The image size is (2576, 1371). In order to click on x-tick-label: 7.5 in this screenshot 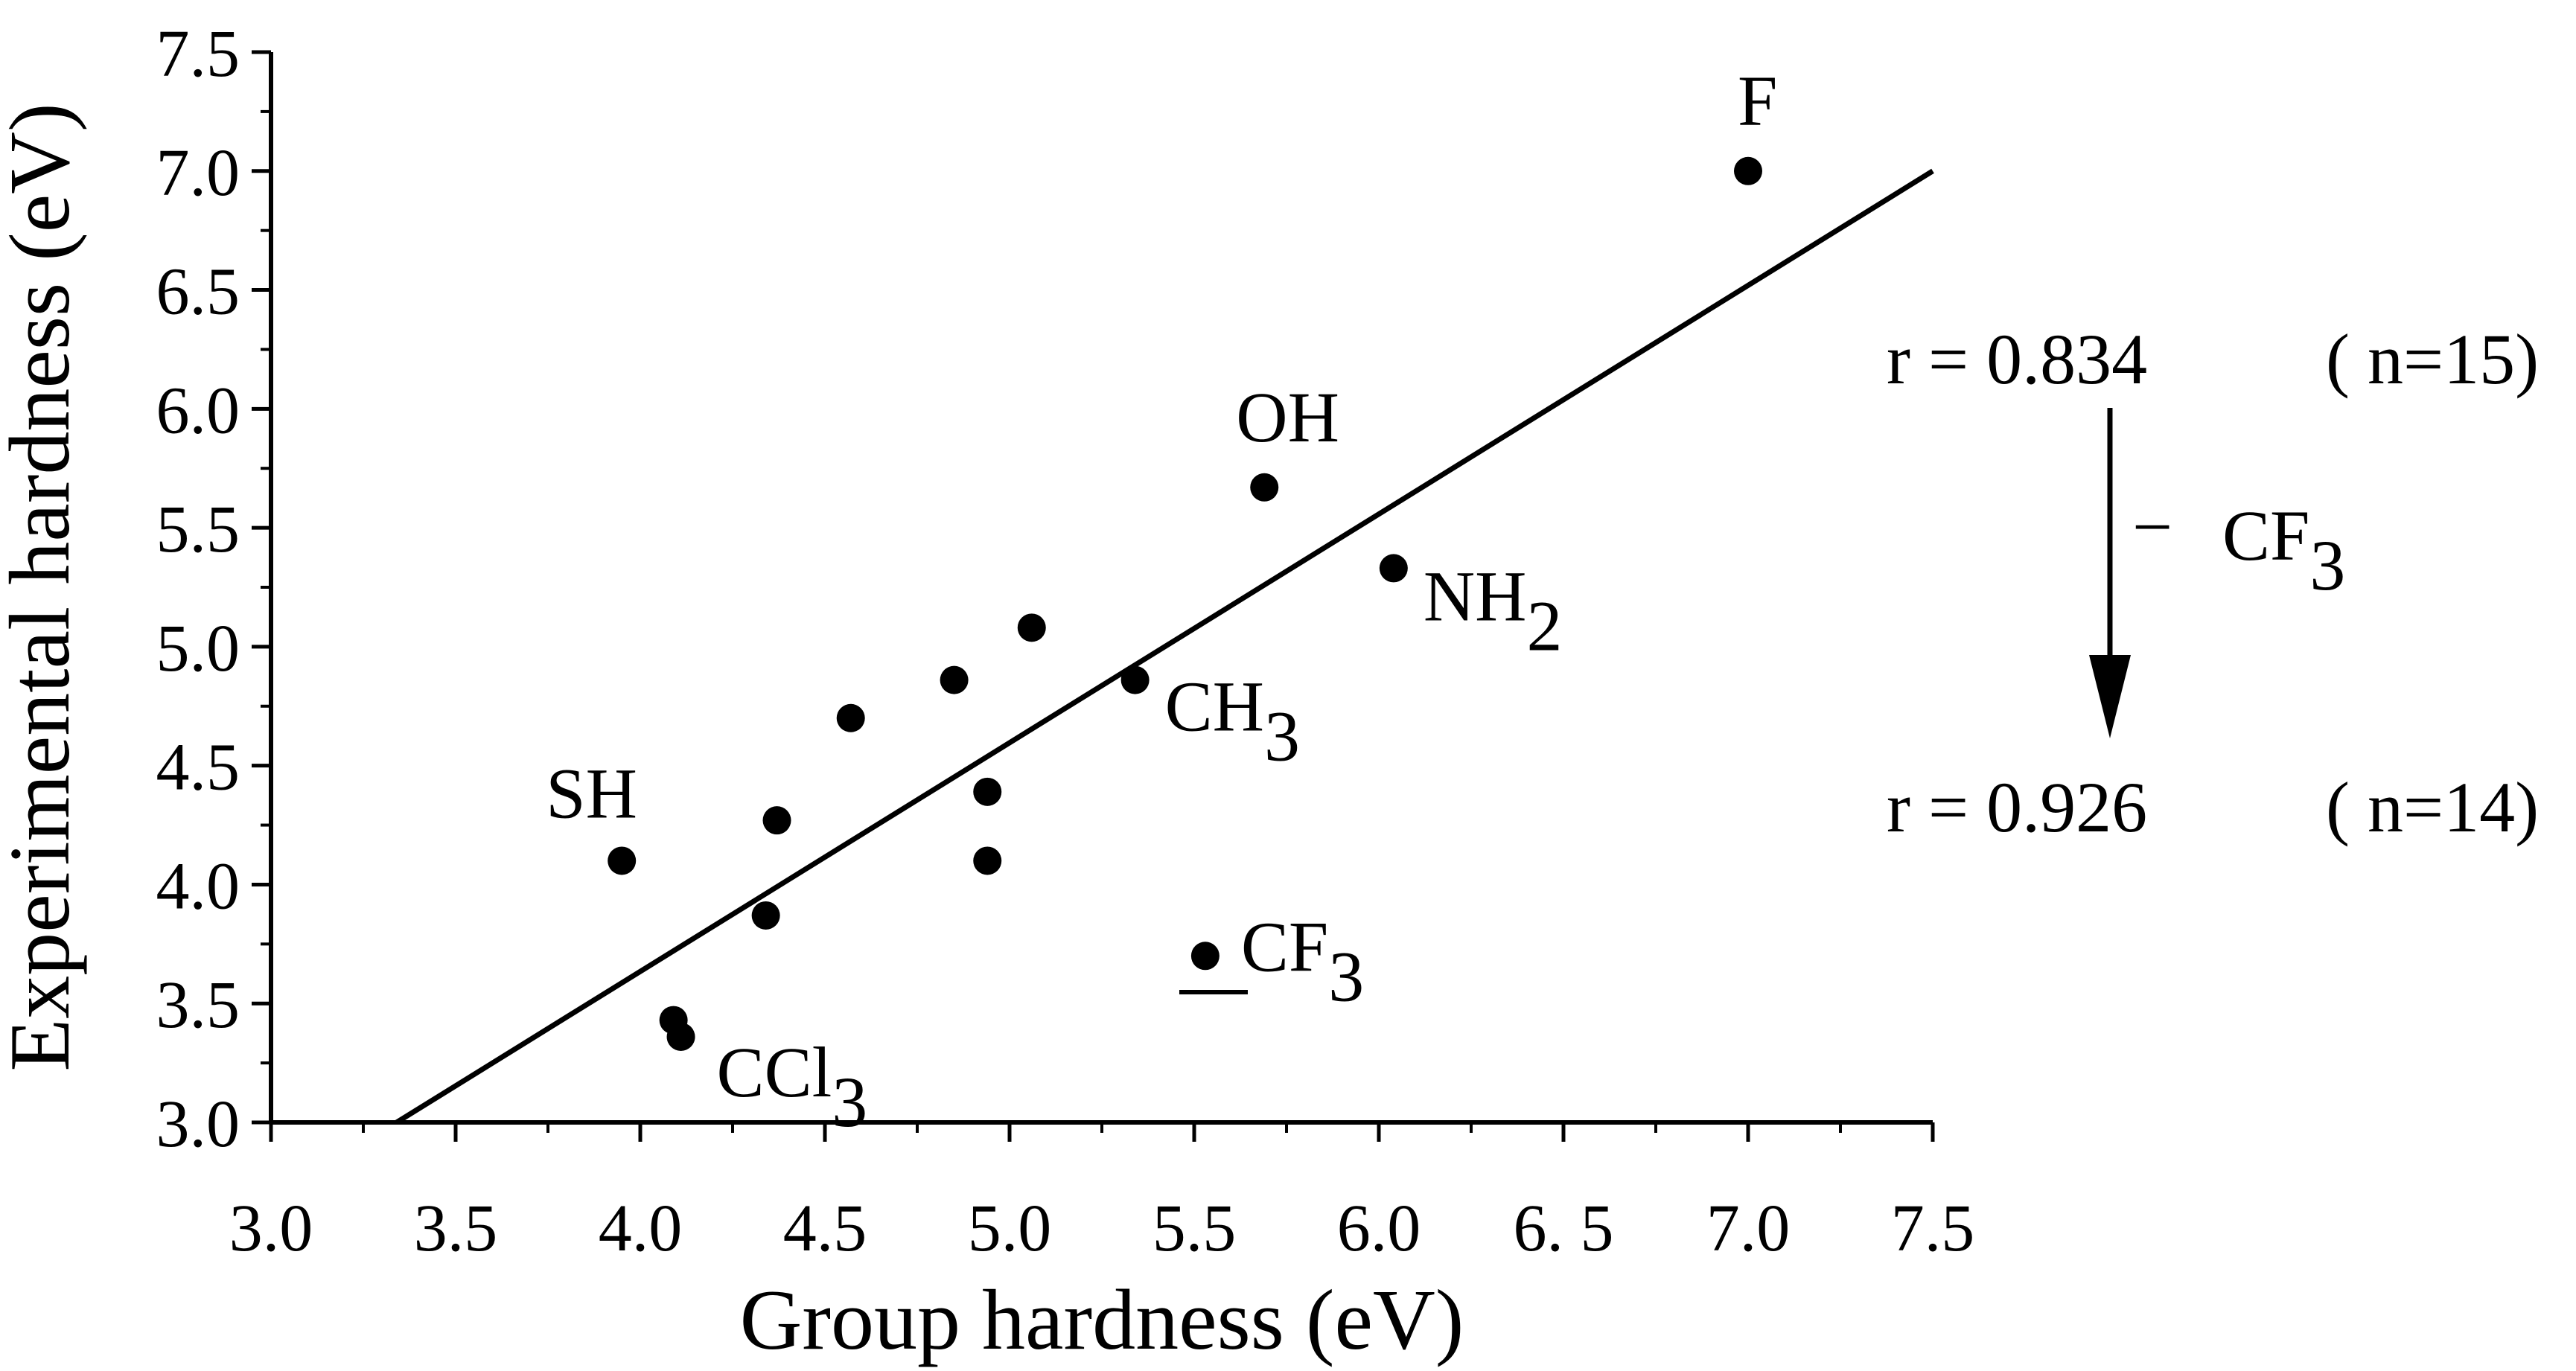, I will do `click(1933, 1228)`.